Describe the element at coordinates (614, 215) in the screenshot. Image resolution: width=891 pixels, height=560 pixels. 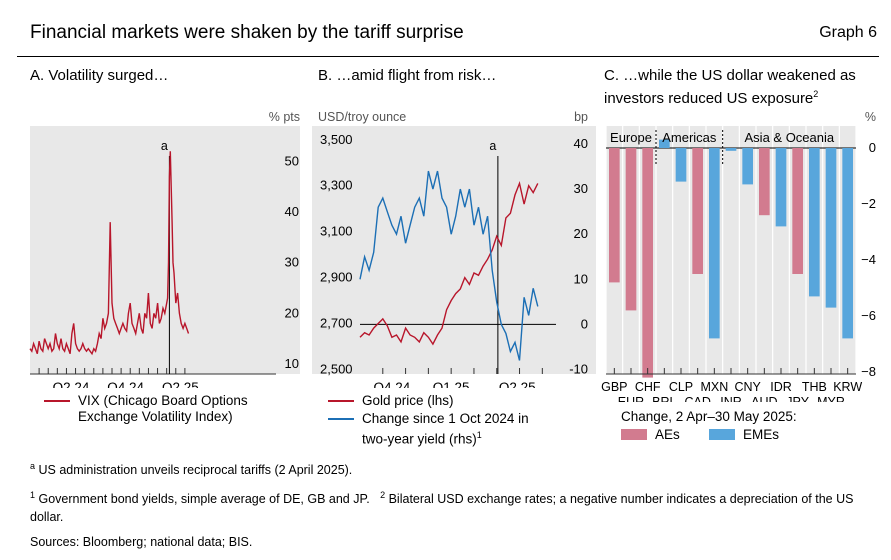
I see `bar-gbp` at that location.